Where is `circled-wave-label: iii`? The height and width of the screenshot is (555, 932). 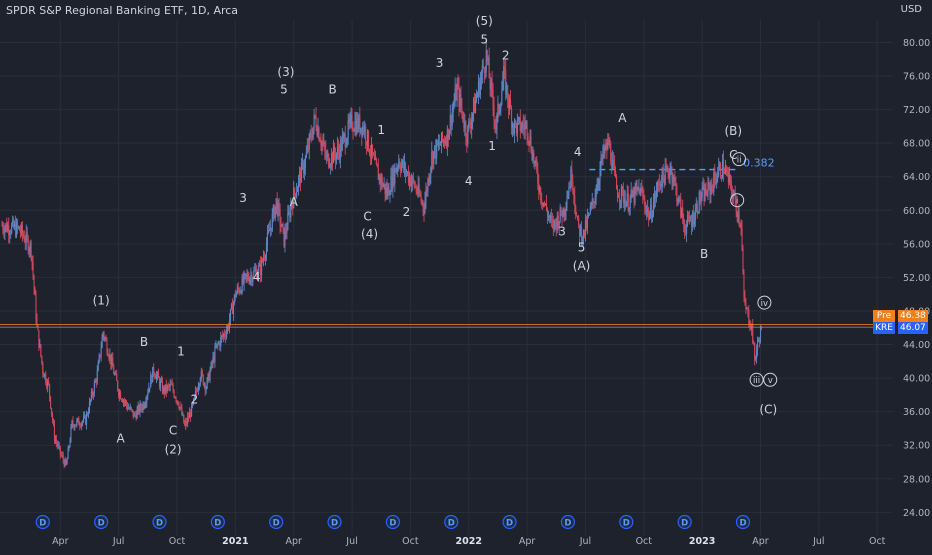 circled-wave-label: iii is located at coordinates (756, 381).